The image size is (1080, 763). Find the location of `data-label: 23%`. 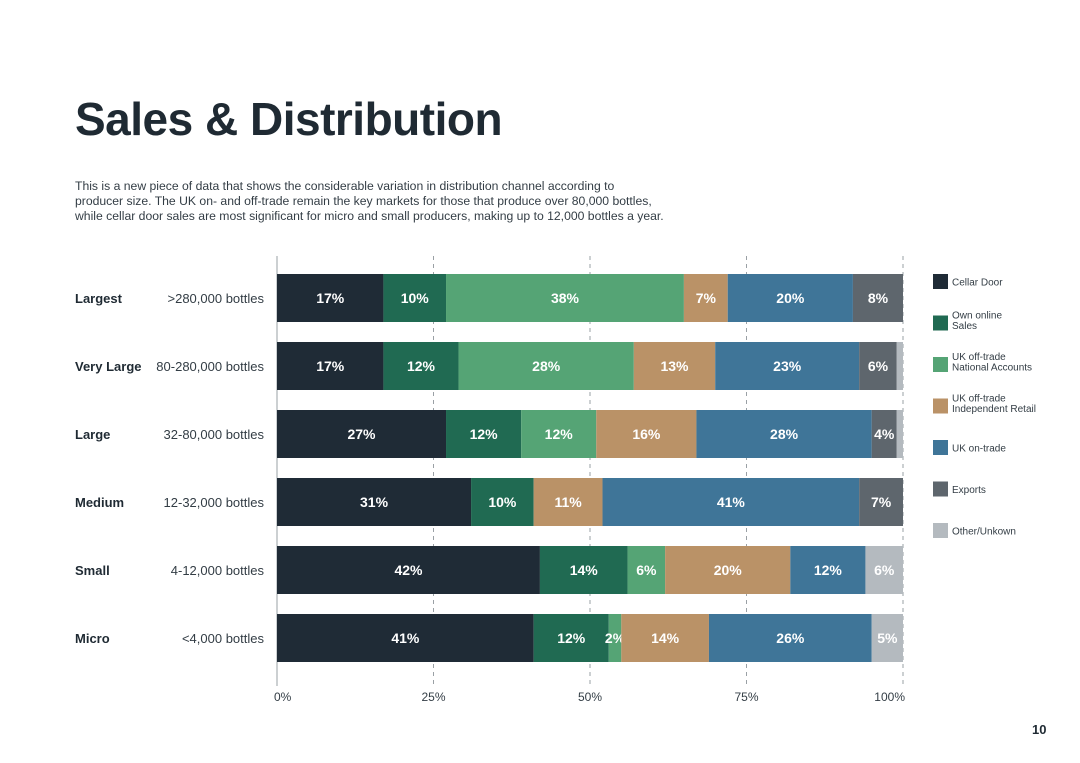

data-label: 23% is located at coordinates (787, 366).